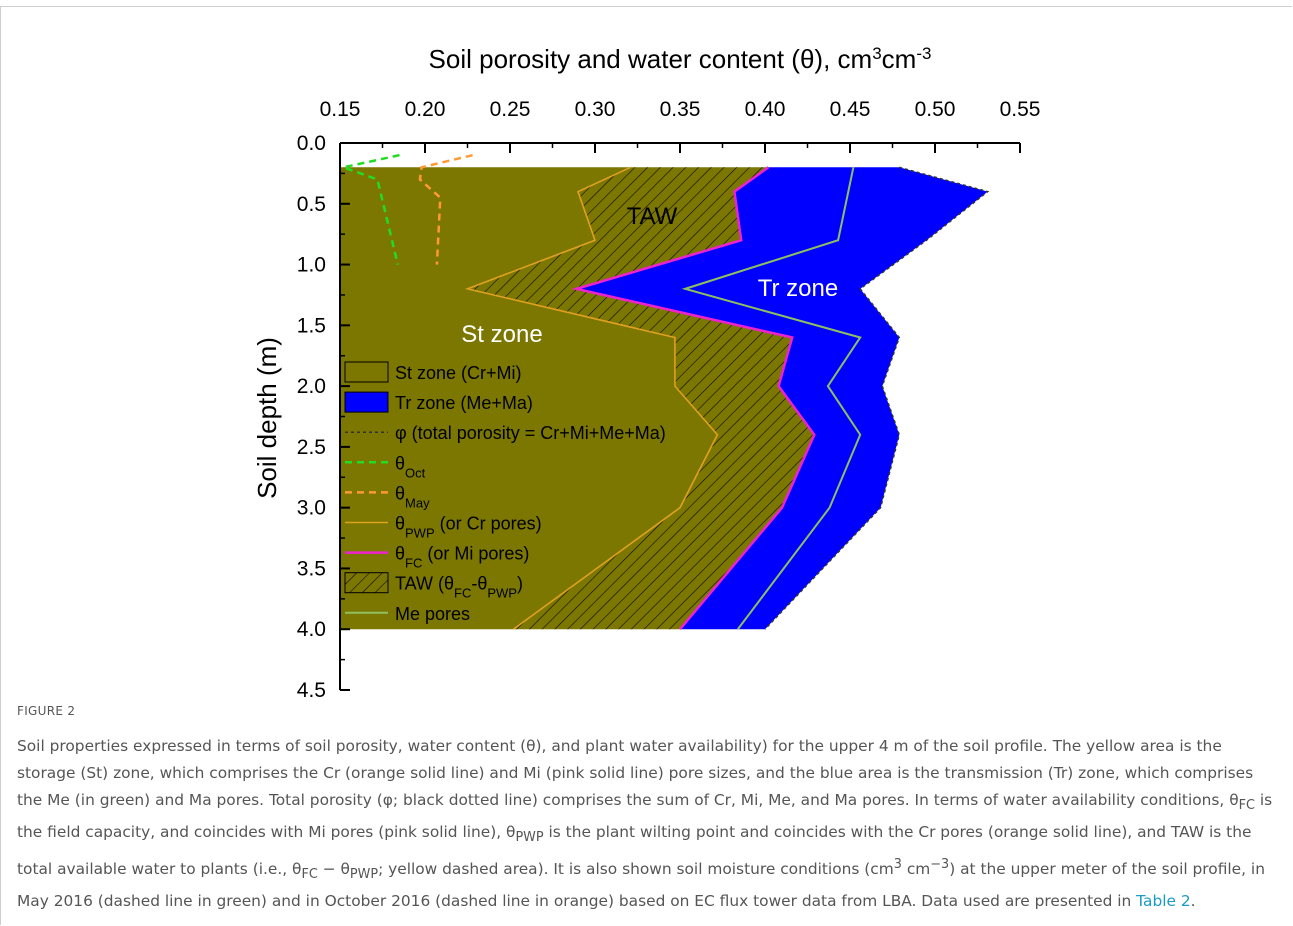  Describe the element at coordinates (311, 204) in the screenshot. I see `y-tick-label: 0.5` at that location.